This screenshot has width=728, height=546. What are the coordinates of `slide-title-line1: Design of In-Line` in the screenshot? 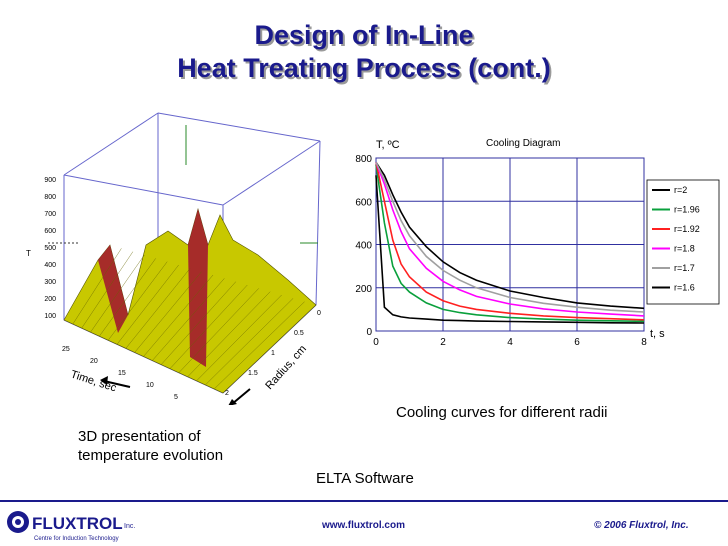 It's located at (364, 35).